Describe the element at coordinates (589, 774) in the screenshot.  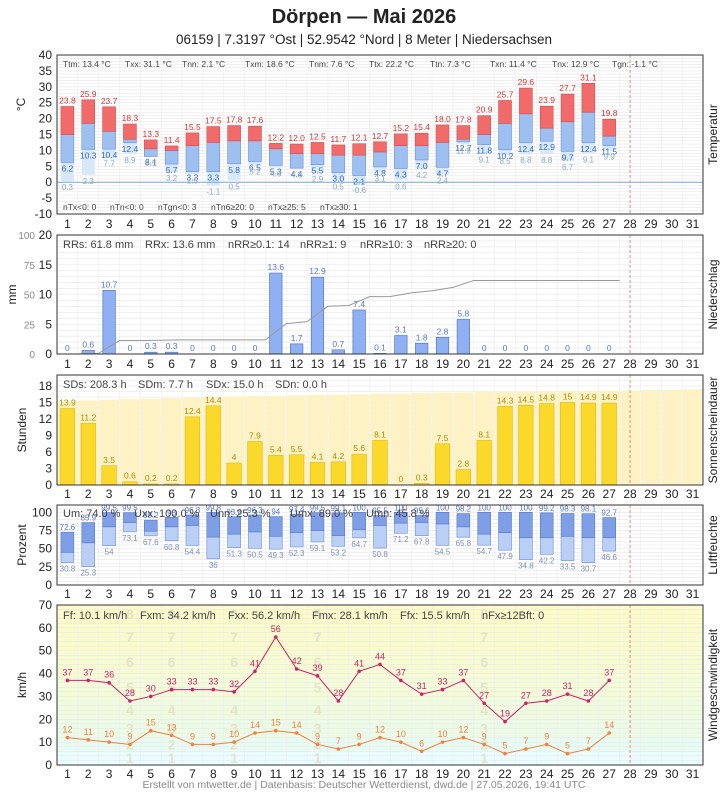
I see `x-tick-label: 26` at that location.